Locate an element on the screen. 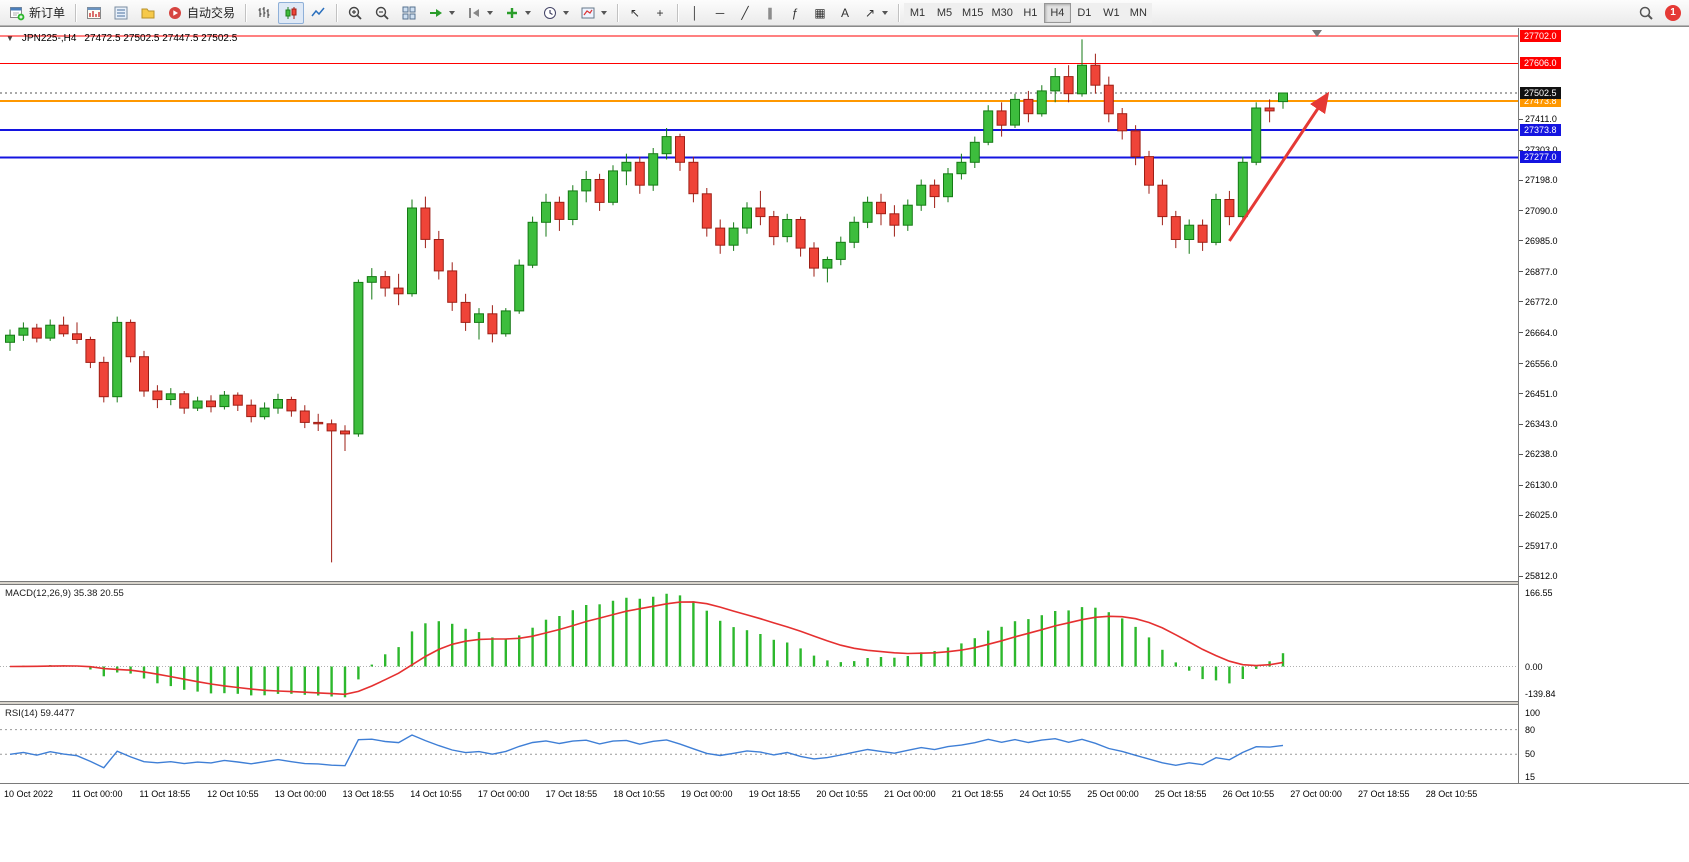 The width and height of the screenshot is (1689, 862). timeframe-d1-button: D1 is located at coordinates (1084, 12).